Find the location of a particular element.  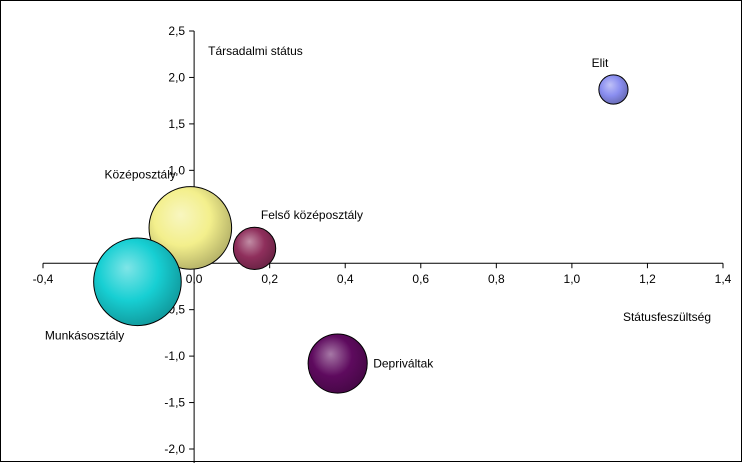

y-tick-label: -1,0 is located at coordinates (174, 356).